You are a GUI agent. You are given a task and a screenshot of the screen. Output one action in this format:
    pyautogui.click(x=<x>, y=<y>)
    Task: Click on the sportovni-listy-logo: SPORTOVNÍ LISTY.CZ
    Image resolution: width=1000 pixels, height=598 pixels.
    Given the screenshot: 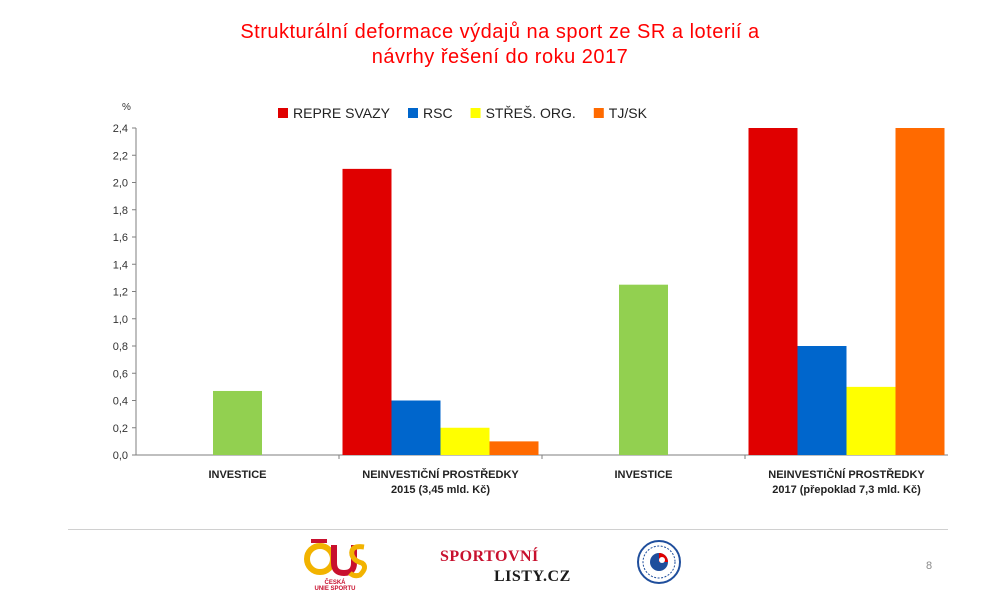 What is the action you would take?
    pyautogui.click(x=505, y=568)
    